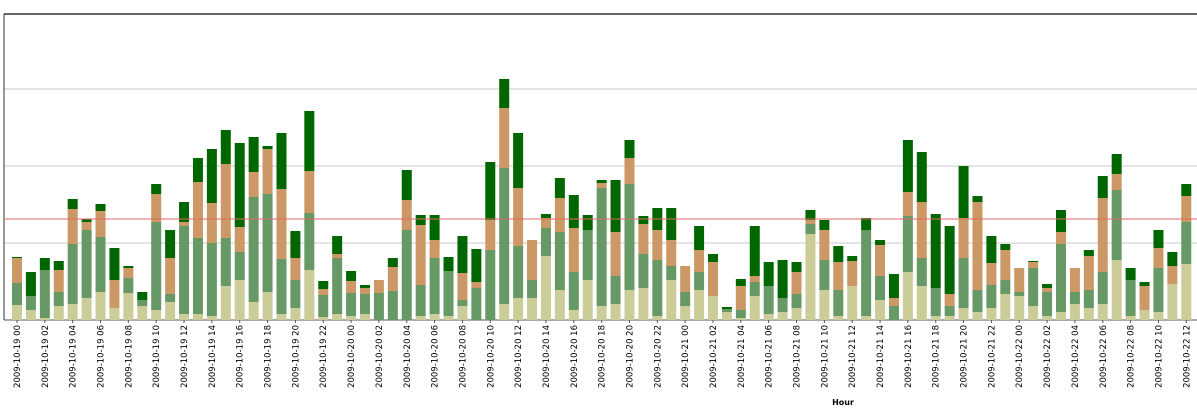 Image resolution: width=1197 pixels, height=416 pixels. Describe the element at coordinates (1104, 356) in the screenshot. I see `x-tick-label: 2009-10-22 06` at that location.